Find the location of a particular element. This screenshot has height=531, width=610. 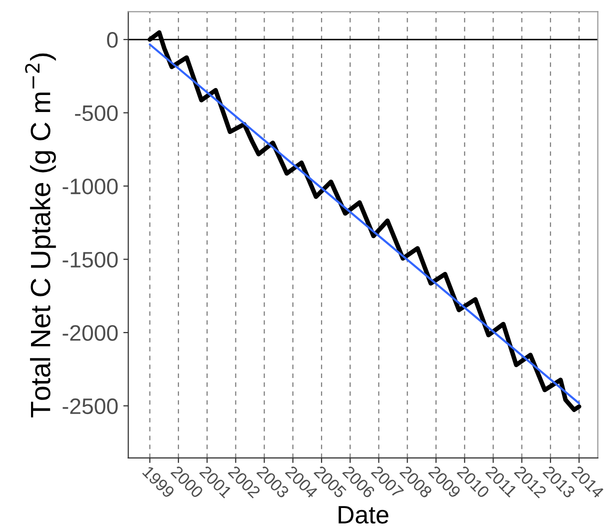

y-tick-label: -500 is located at coordinates (96, 113).